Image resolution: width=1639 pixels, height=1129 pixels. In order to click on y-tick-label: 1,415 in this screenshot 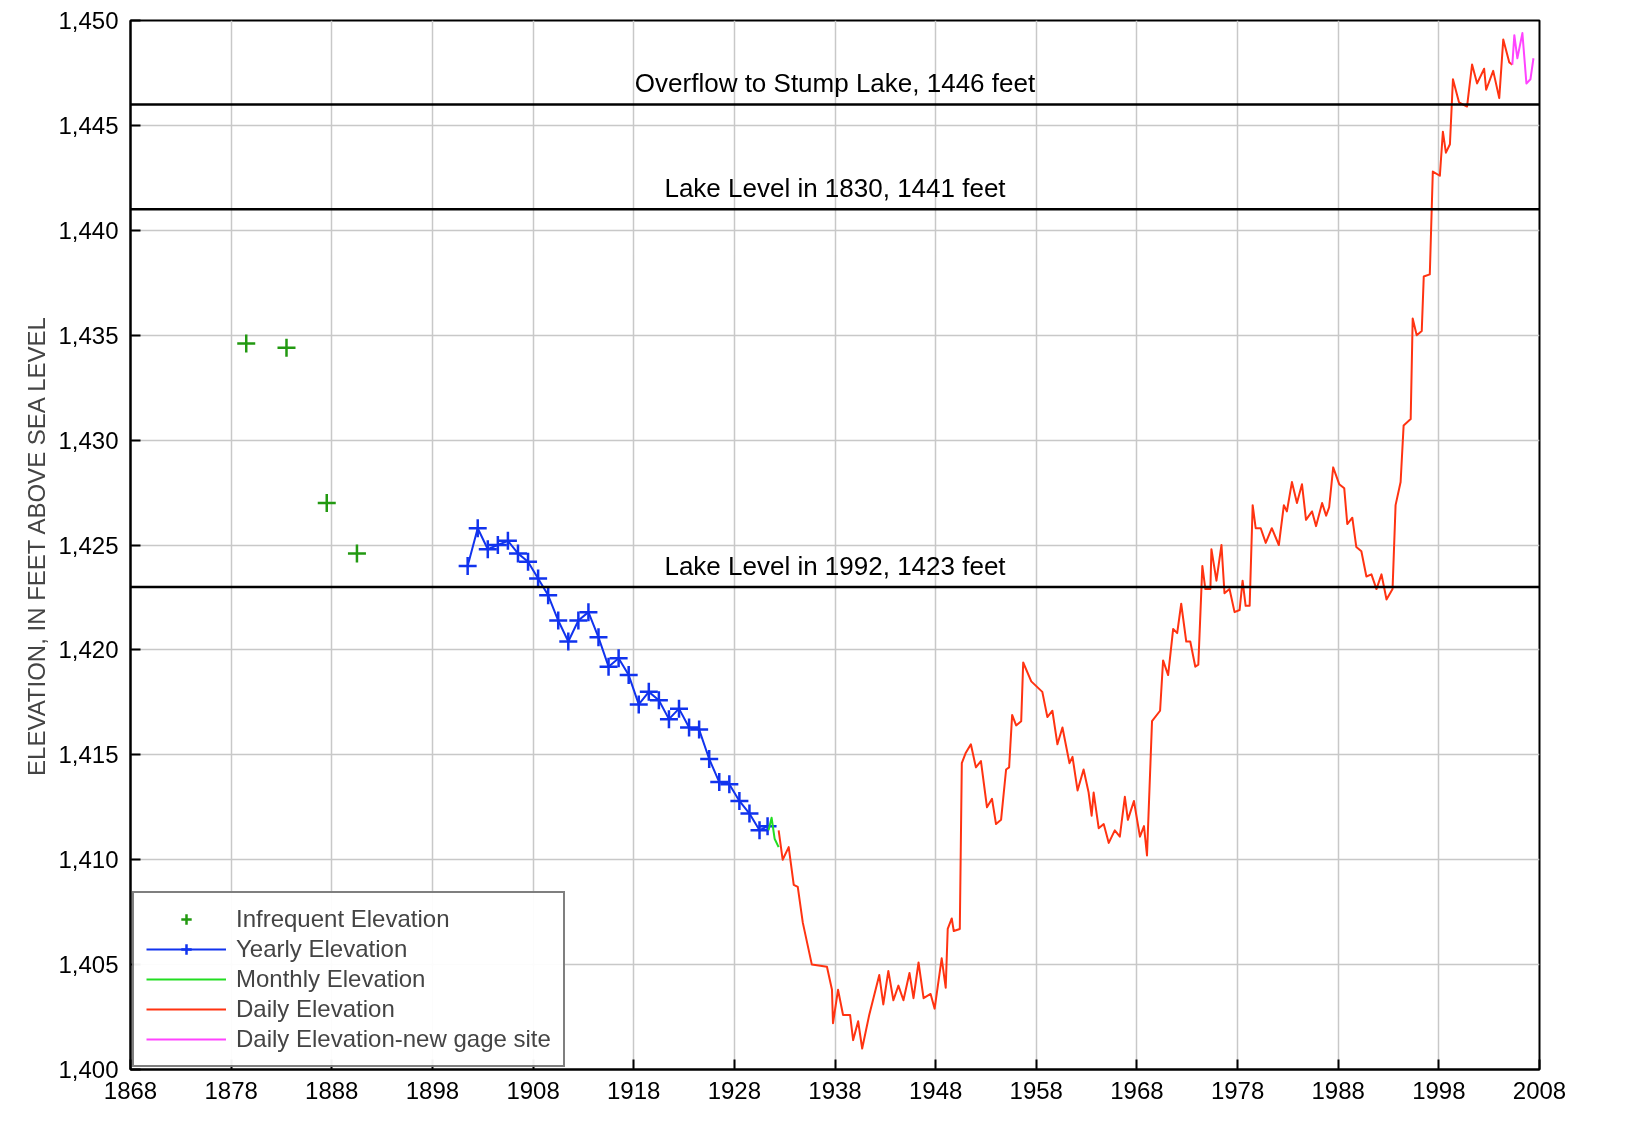, I will do `click(88, 755)`.